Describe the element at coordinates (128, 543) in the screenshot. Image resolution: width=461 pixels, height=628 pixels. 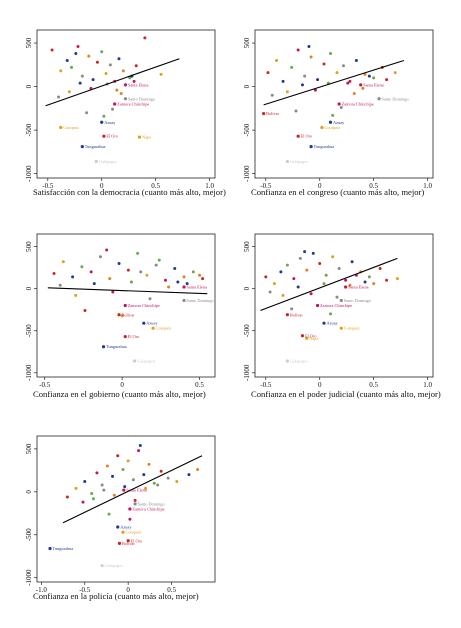
I see `point-label: Bolívar` at that location.